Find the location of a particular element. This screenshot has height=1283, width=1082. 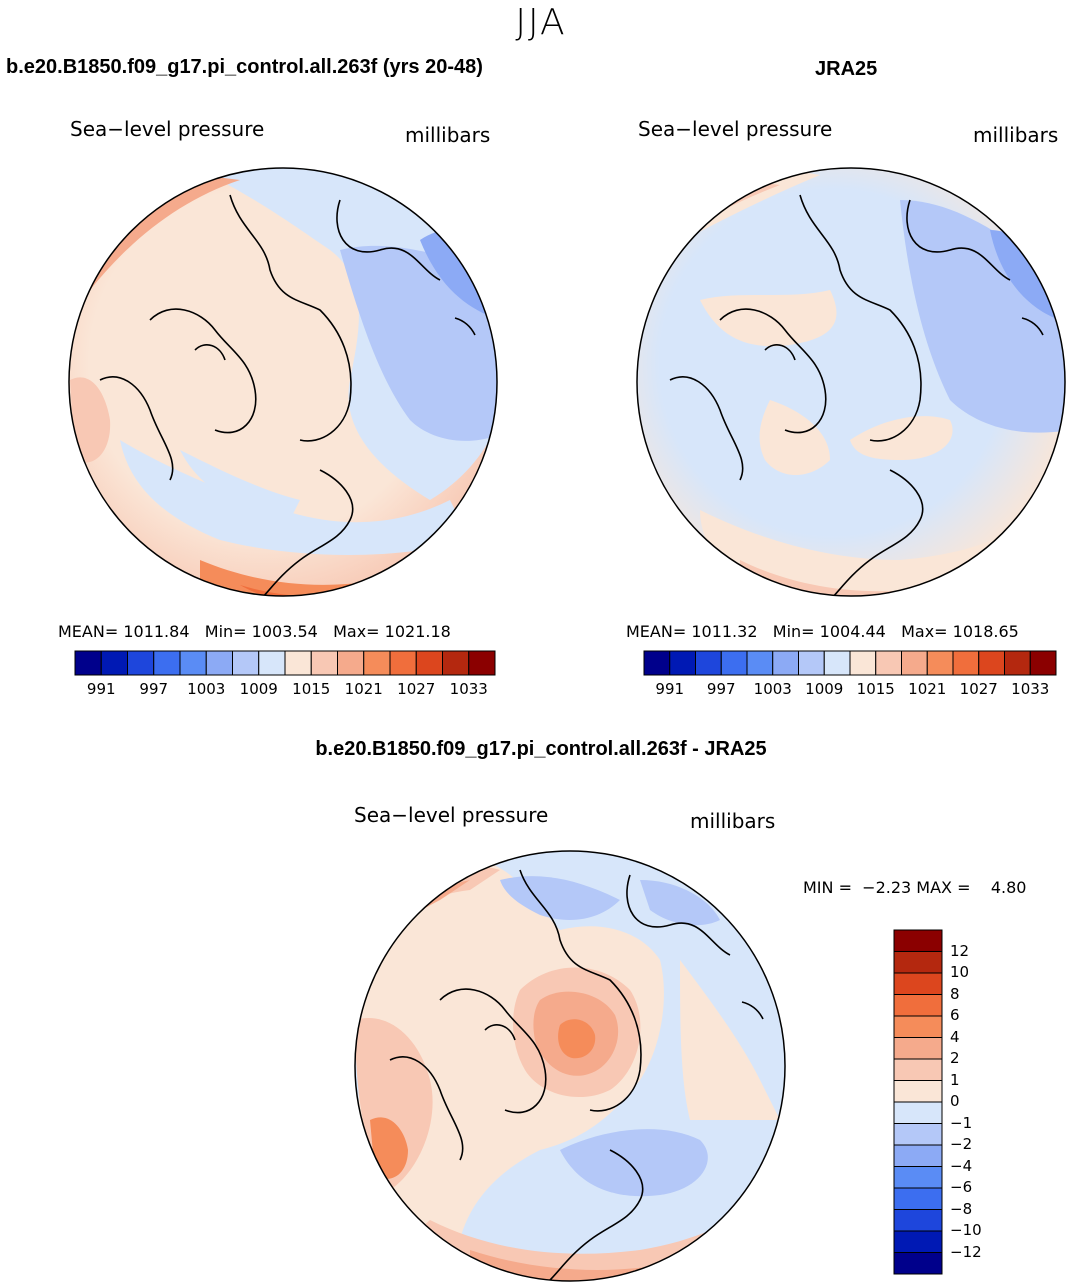

panel2-max-value: 1018.65 is located at coordinates (985, 631).